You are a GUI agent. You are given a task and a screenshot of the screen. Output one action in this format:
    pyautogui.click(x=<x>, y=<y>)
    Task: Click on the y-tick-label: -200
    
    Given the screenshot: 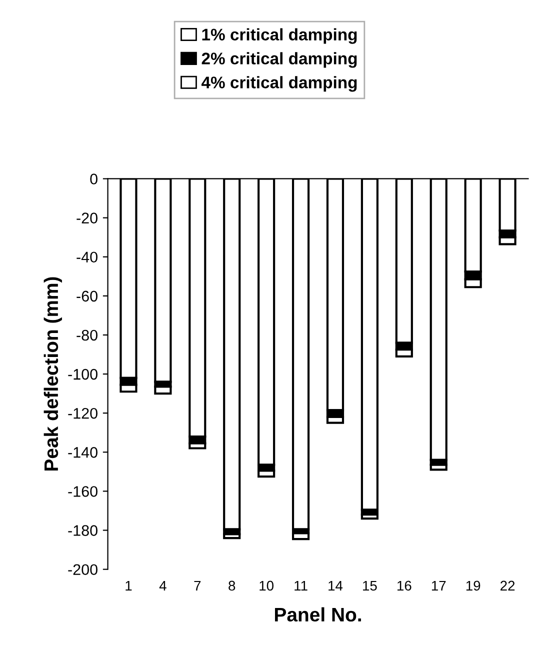 What is the action you would take?
    pyautogui.click(x=83, y=570)
    